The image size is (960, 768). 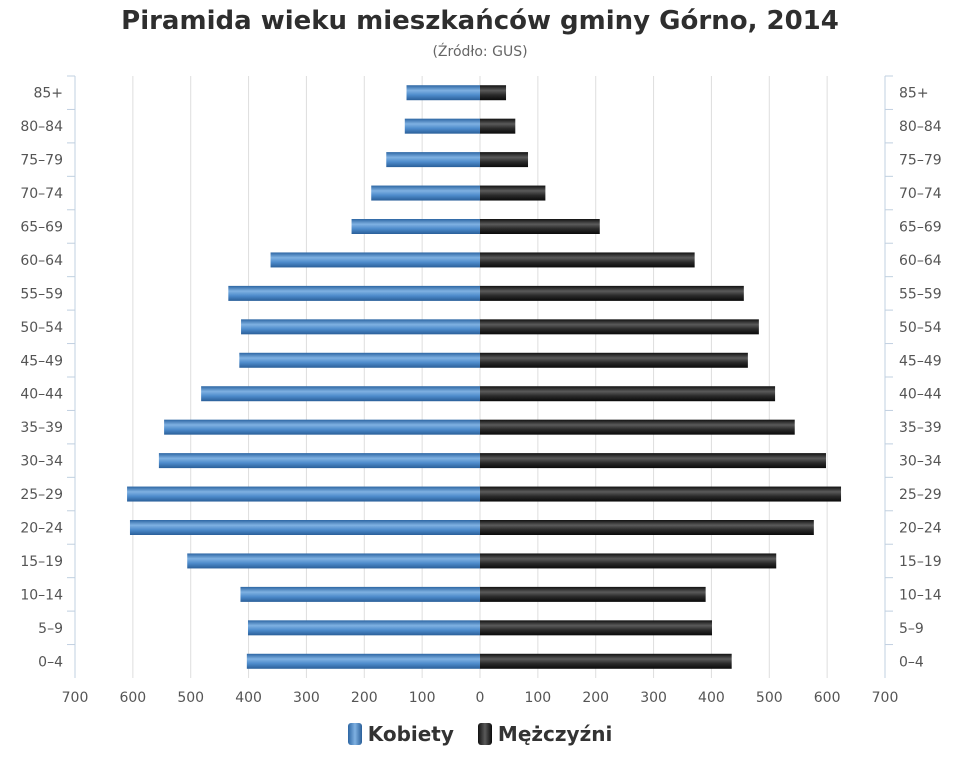 What do you see at coordinates (920, 228) in the screenshot?
I see `y-tick-label-right: 65–69` at bounding box center [920, 228].